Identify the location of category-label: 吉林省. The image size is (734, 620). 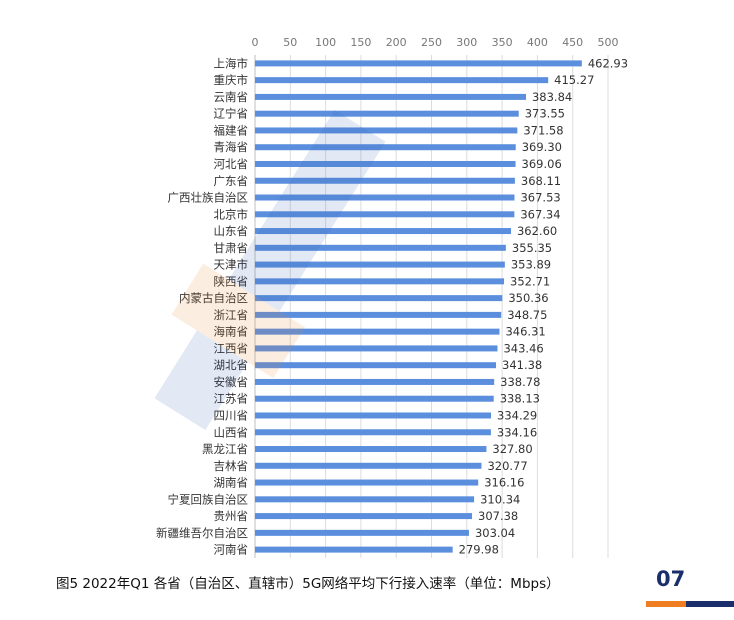
(231, 466).